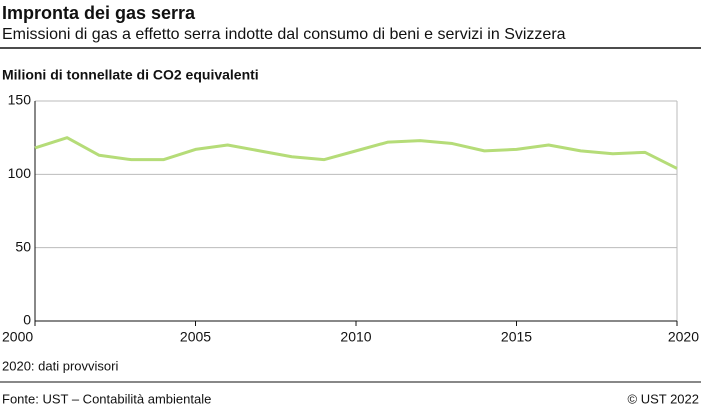 This screenshot has width=701, height=415. I want to click on x-tick-label: 2010, so click(355, 337).